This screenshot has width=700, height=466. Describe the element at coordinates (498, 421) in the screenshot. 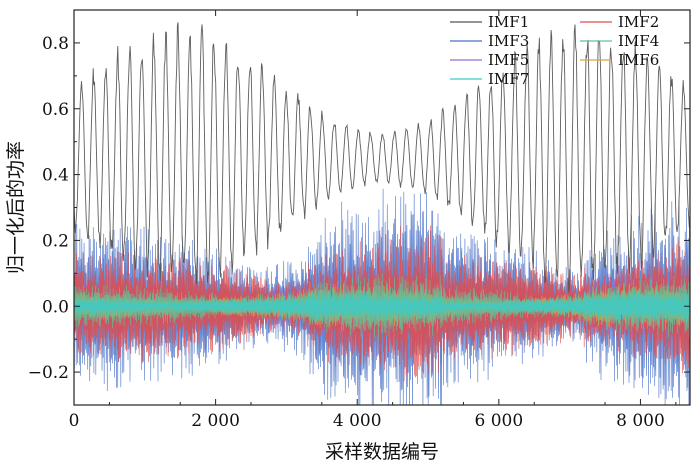

I see `x-tick-label: 6 000` at that location.